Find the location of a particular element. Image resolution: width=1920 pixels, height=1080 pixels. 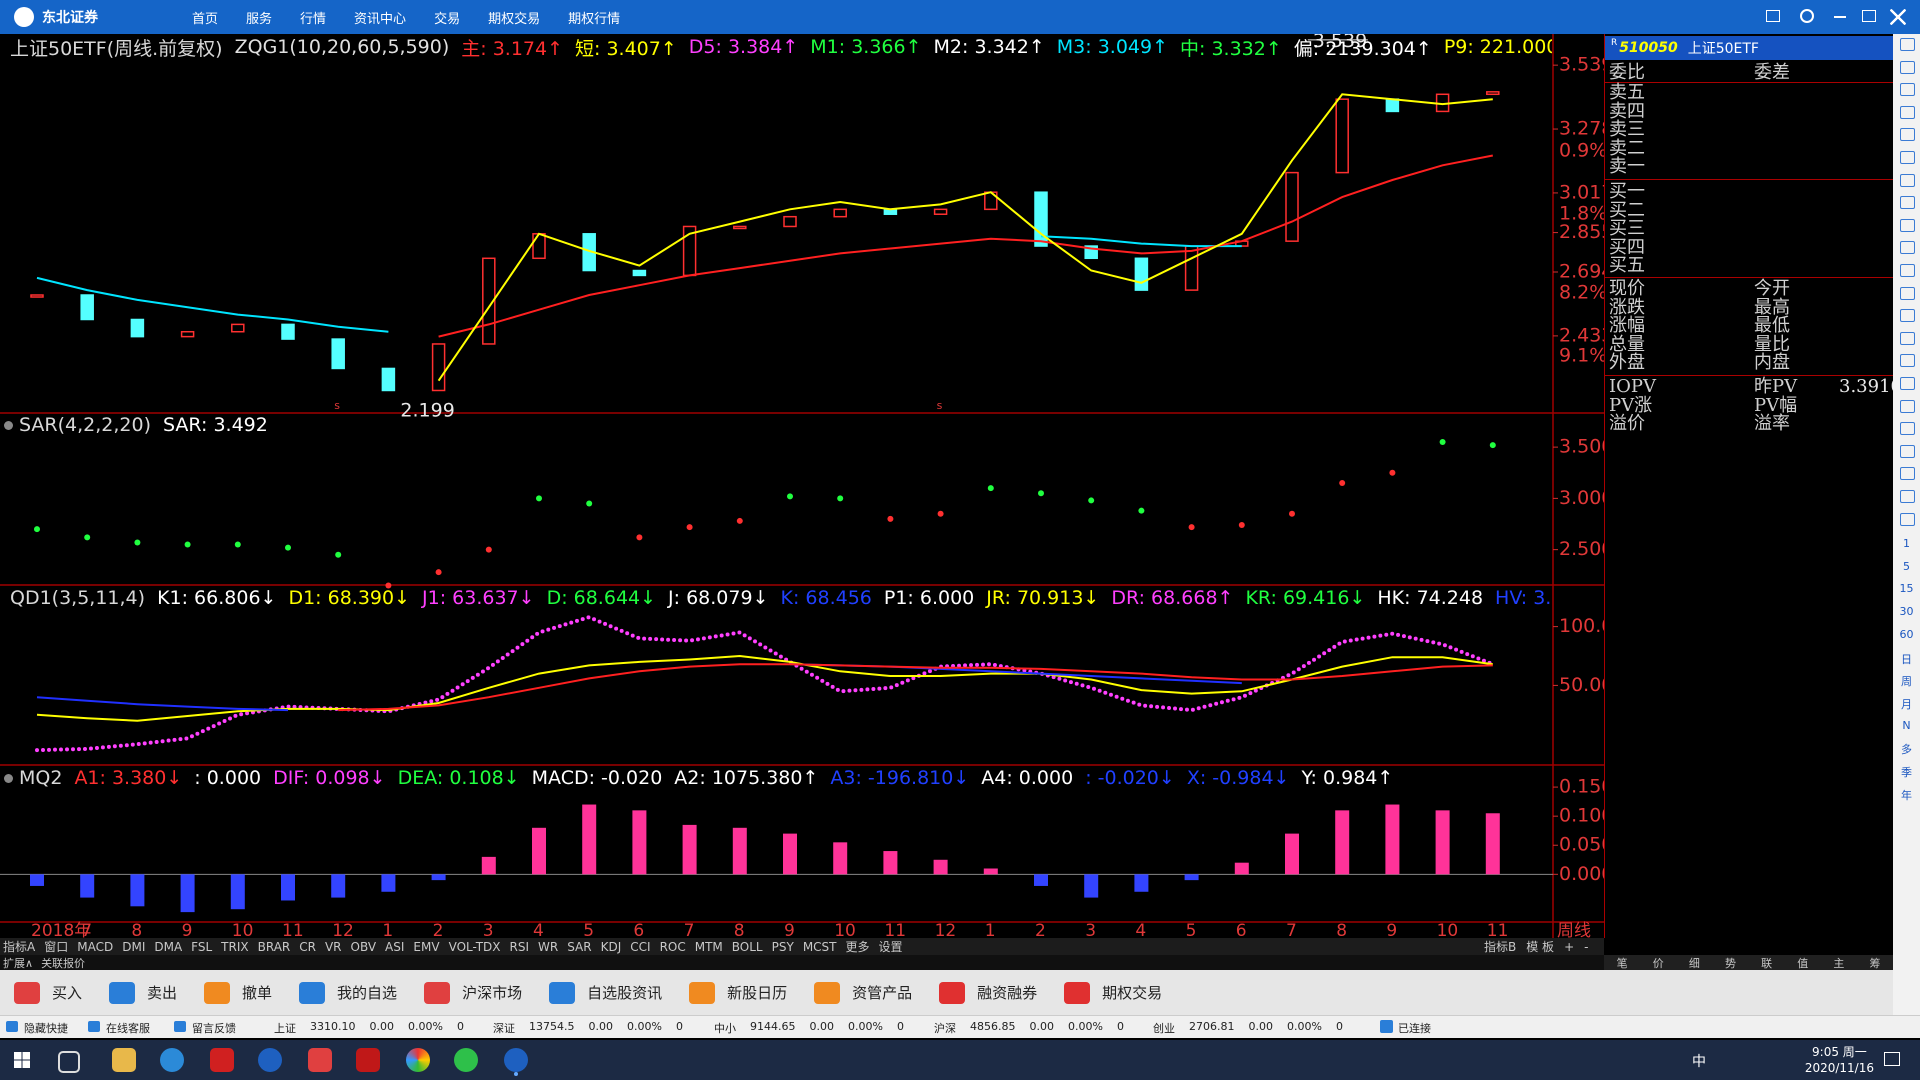

toolbar-button: 我的自选 is located at coordinates (348, 992).